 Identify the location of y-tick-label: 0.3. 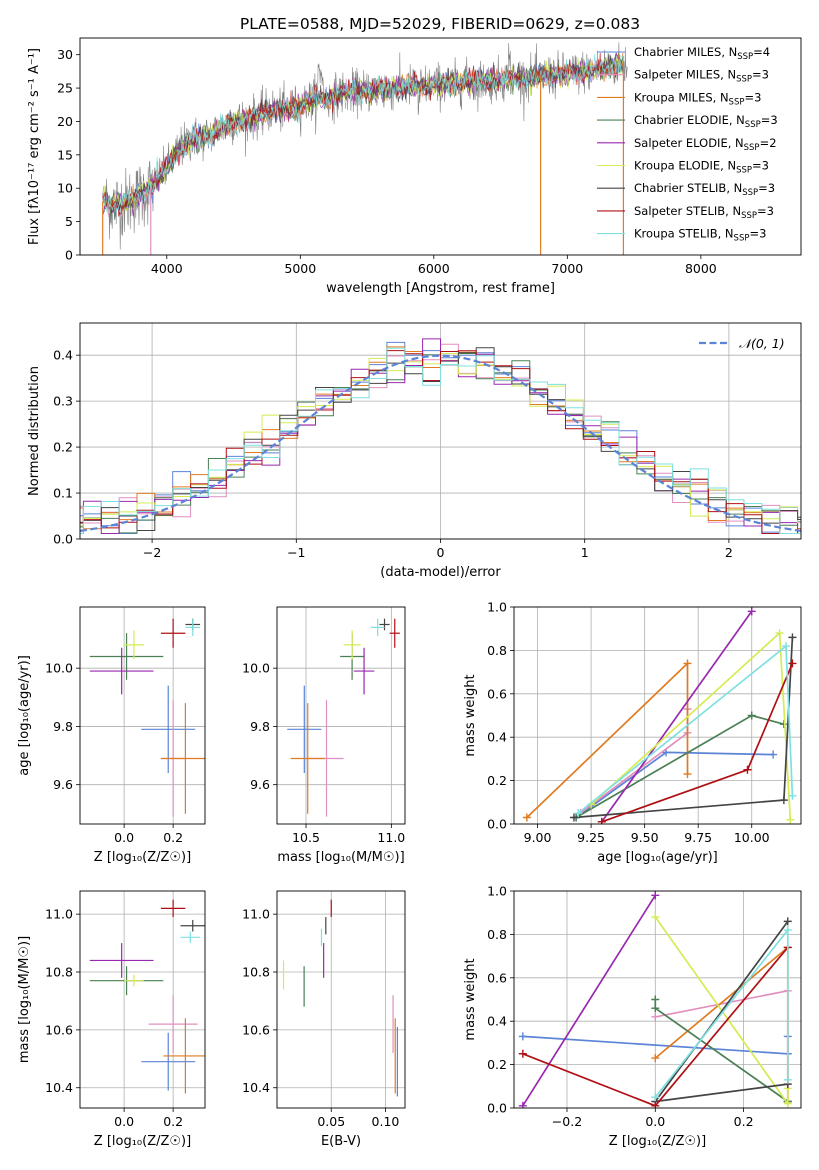
(63, 401).